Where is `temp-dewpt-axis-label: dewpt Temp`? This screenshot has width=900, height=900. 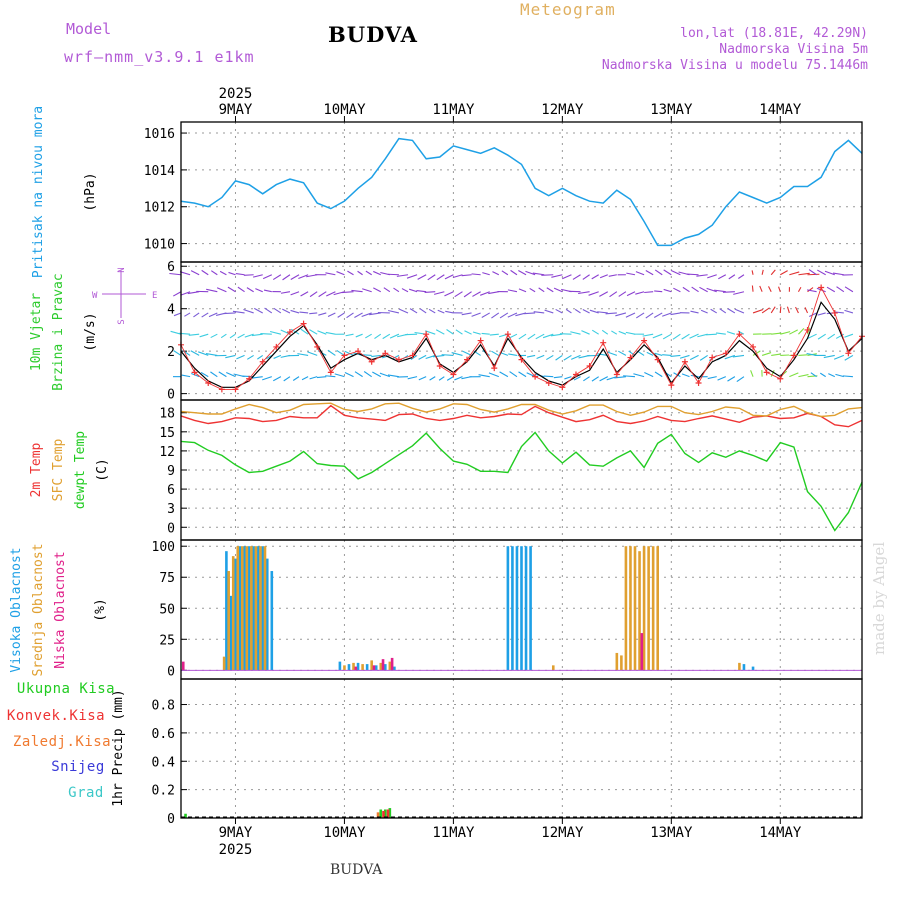 temp-dewpt-axis-label: dewpt Temp is located at coordinates (80, 470).